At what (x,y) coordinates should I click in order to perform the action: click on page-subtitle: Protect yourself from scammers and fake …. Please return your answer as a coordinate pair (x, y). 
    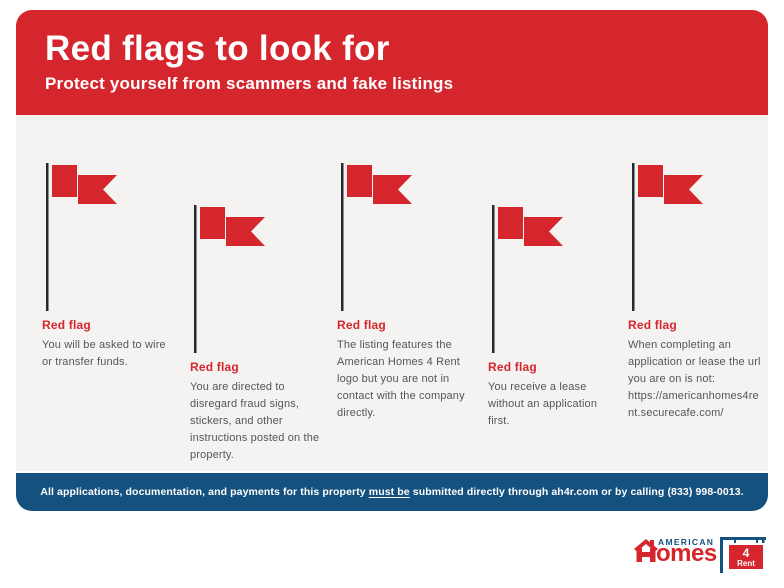
    Looking at the image, I should click on (249, 83).